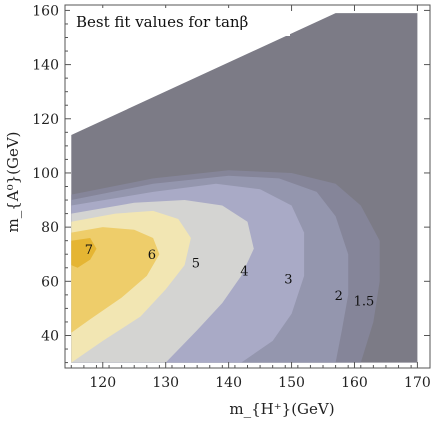  I want to click on x-tick-label: 140, so click(228, 383).